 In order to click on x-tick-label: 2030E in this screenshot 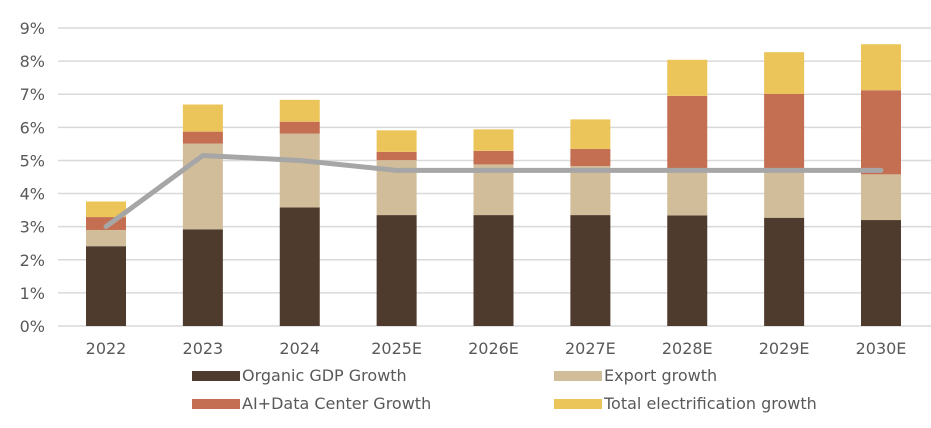, I will do `click(881, 348)`.